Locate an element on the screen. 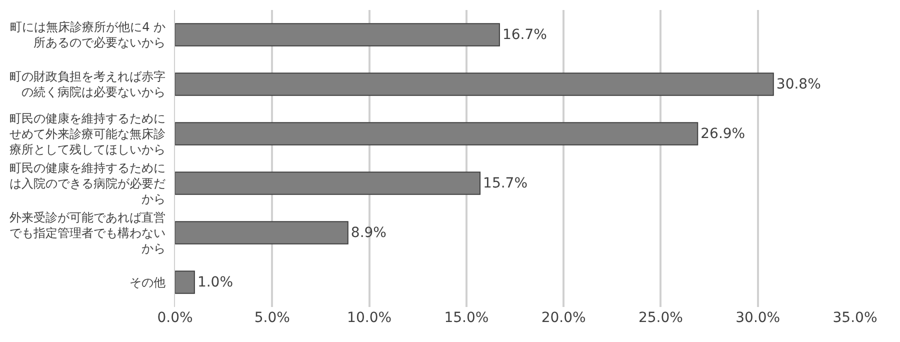 The height and width of the screenshot is (342, 900). y-tick-label: 町には無床診療所が他に4 か所あるので必要ないから is located at coordinates (88, 35).